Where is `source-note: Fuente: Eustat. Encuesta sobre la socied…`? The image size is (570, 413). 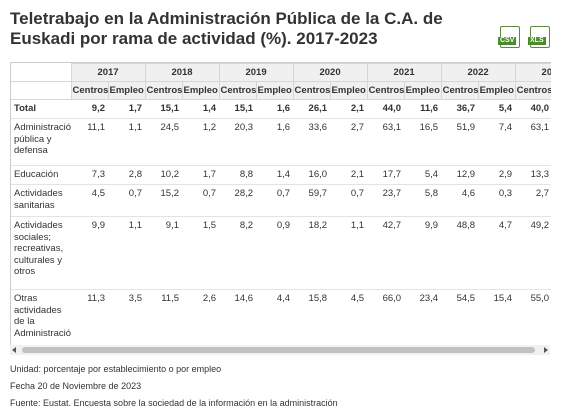
source-note: Fuente: Eustat. Encuesta sobre la socied… is located at coordinates (174, 403).